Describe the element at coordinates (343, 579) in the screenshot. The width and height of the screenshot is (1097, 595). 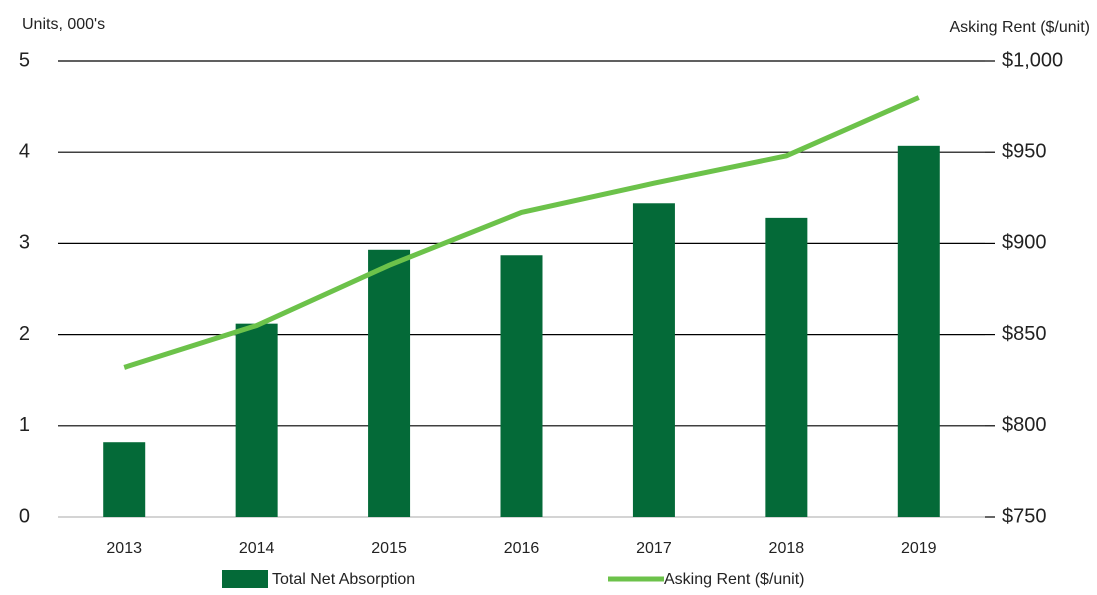
I see `legend-label: Total Net Absorption` at that location.